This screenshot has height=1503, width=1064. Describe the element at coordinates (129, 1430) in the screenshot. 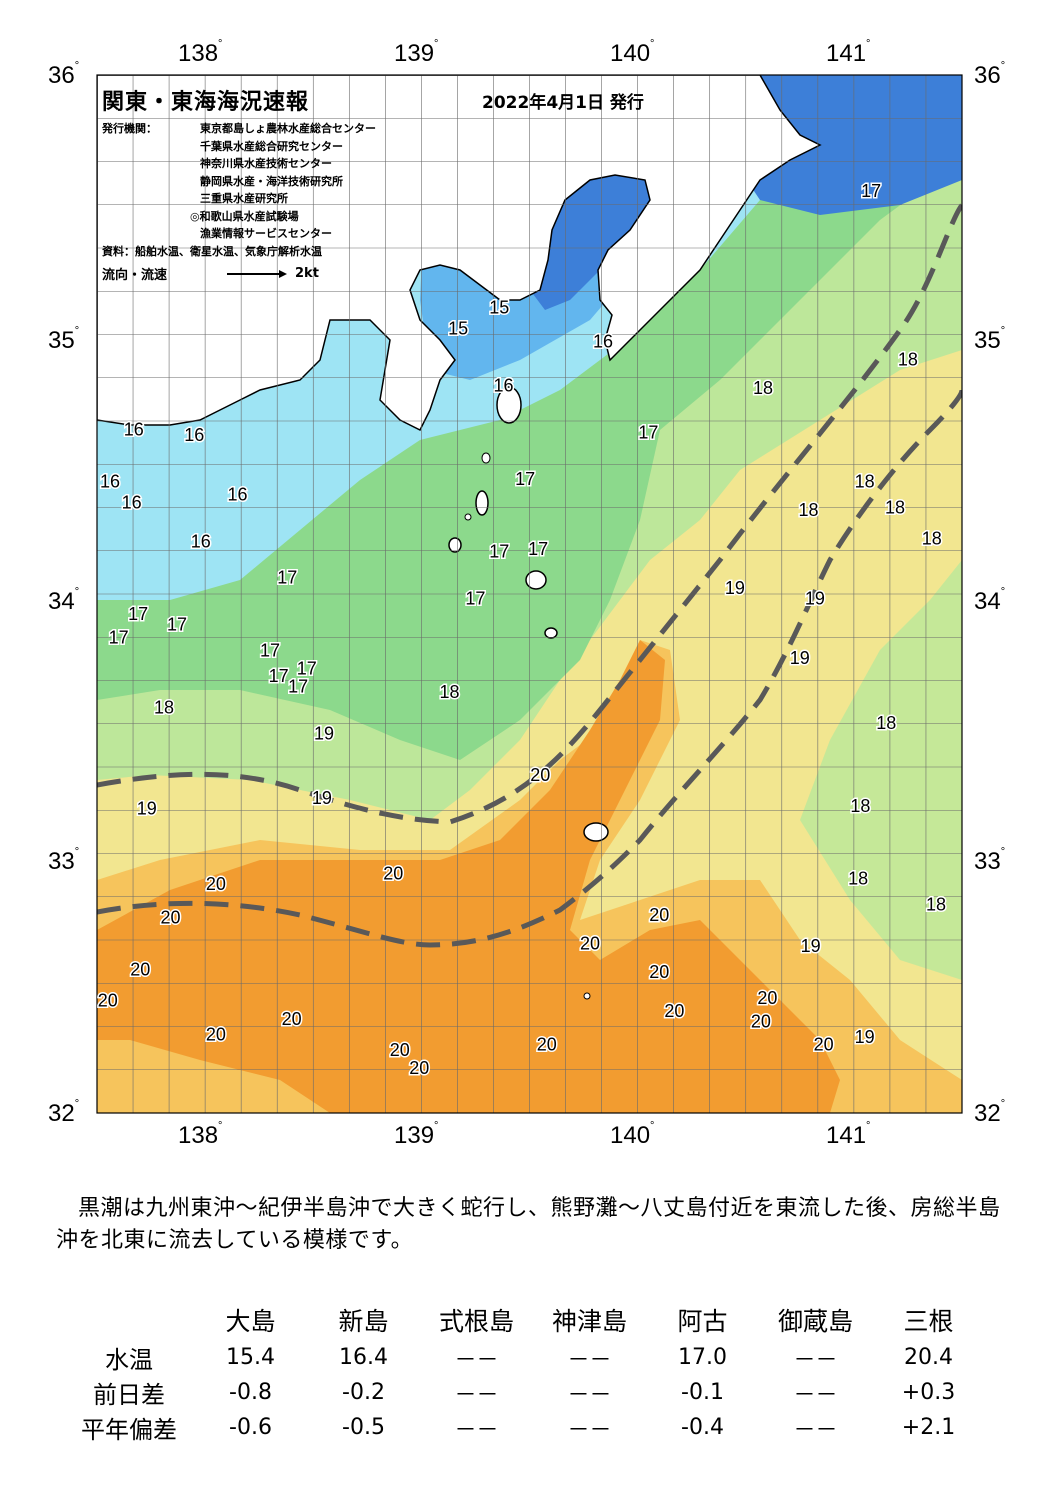

I see `row-label: 平年偏差` at that location.